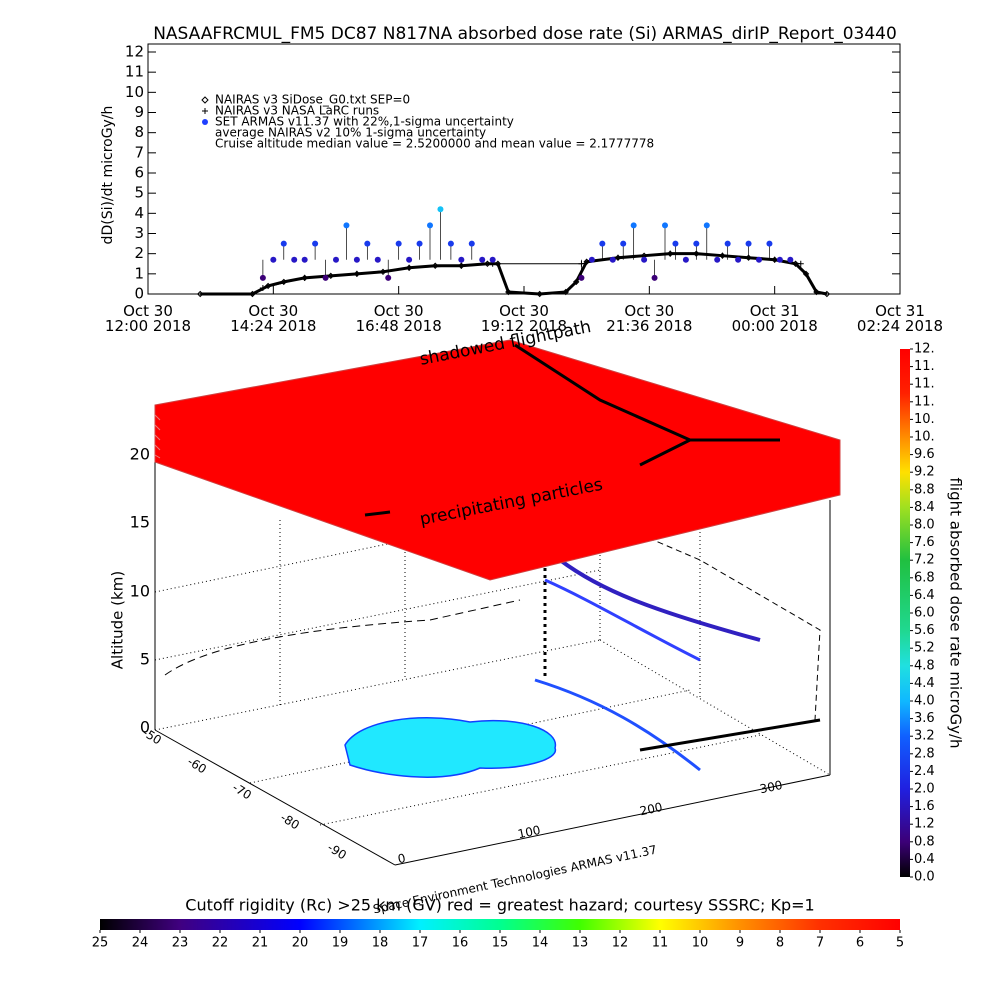  What do you see at coordinates (700, 943) in the screenshot?
I see `colorbar-tick-label: 10` at bounding box center [700, 943].